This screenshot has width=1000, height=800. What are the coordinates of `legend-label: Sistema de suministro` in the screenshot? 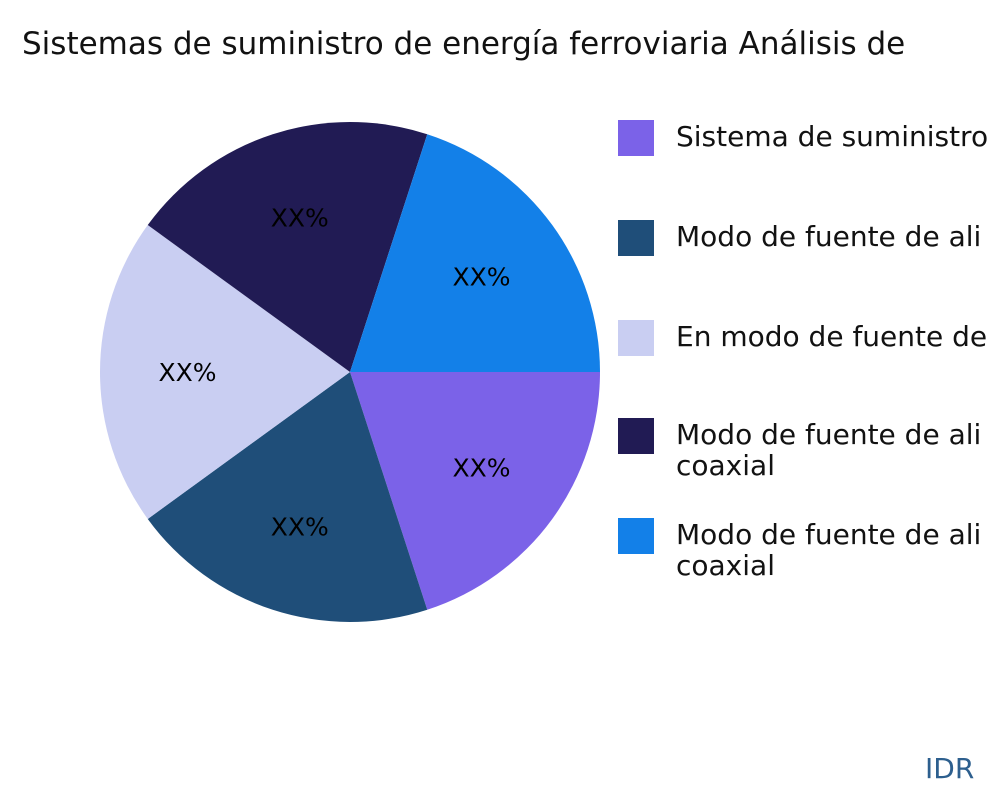 It's located at (832, 136).